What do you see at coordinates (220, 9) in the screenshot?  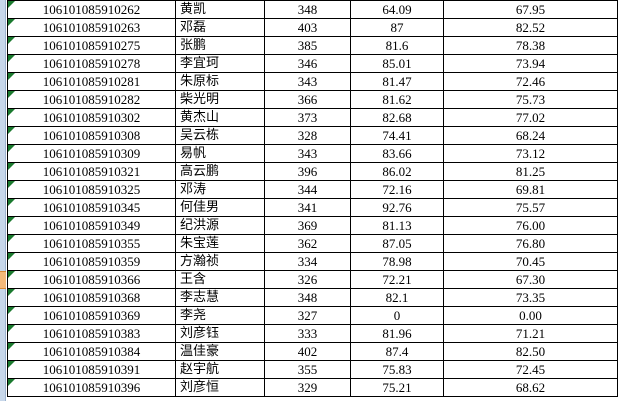 I see `cell-name: 黄凯` at bounding box center [220, 9].